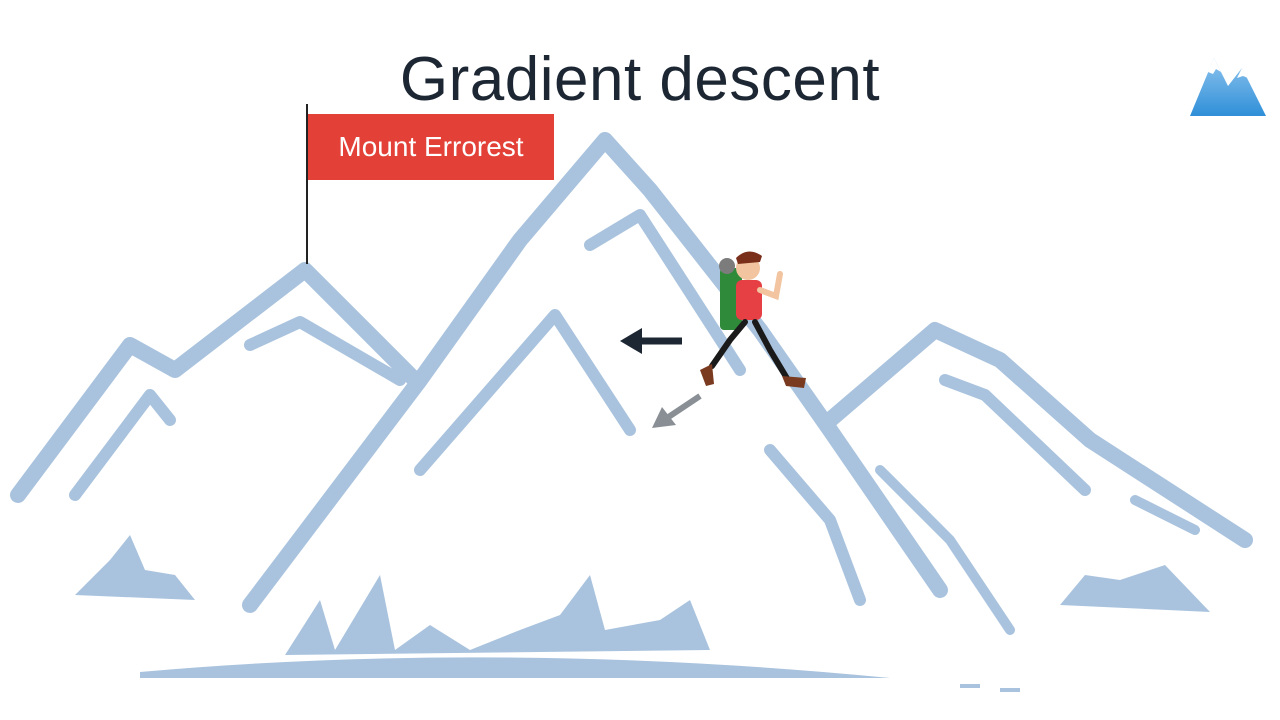 The width and height of the screenshot is (1280, 720). Describe the element at coordinates (677, 410) in the screenshot. I see `arrow-down-left-icon` at that location.